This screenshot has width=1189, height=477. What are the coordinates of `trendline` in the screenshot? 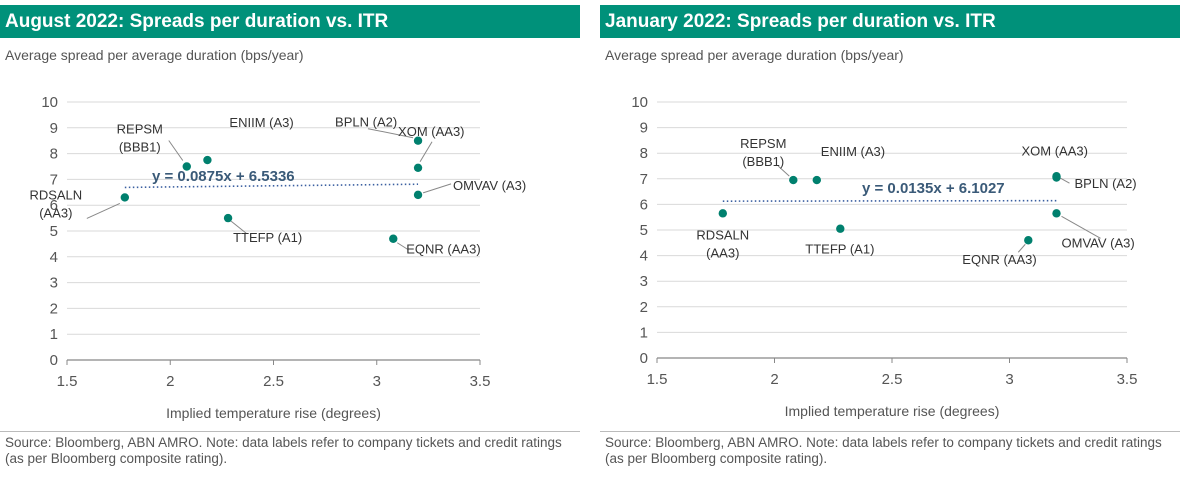 It's located at (271, 186).